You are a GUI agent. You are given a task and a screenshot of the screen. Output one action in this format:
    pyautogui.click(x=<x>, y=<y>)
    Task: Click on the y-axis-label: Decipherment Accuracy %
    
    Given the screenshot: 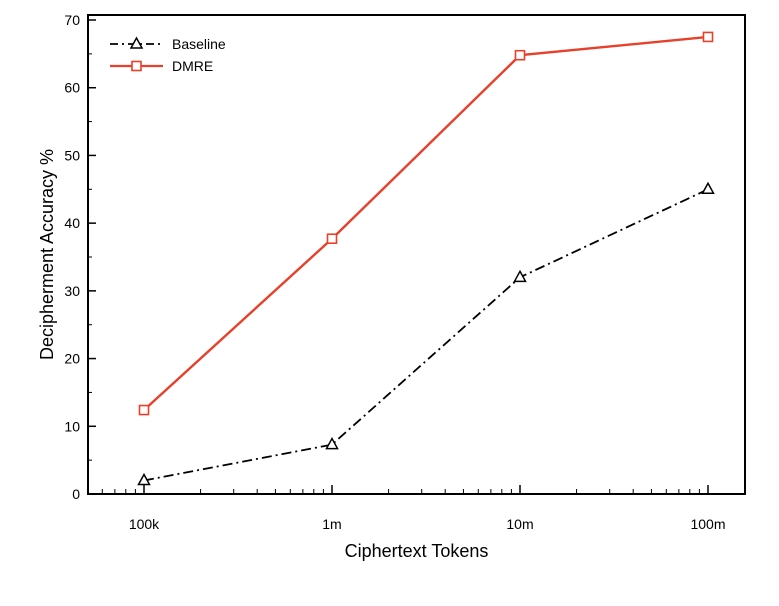 What is the action you would take?
    pyautogui.click(x=47, y=254)
    